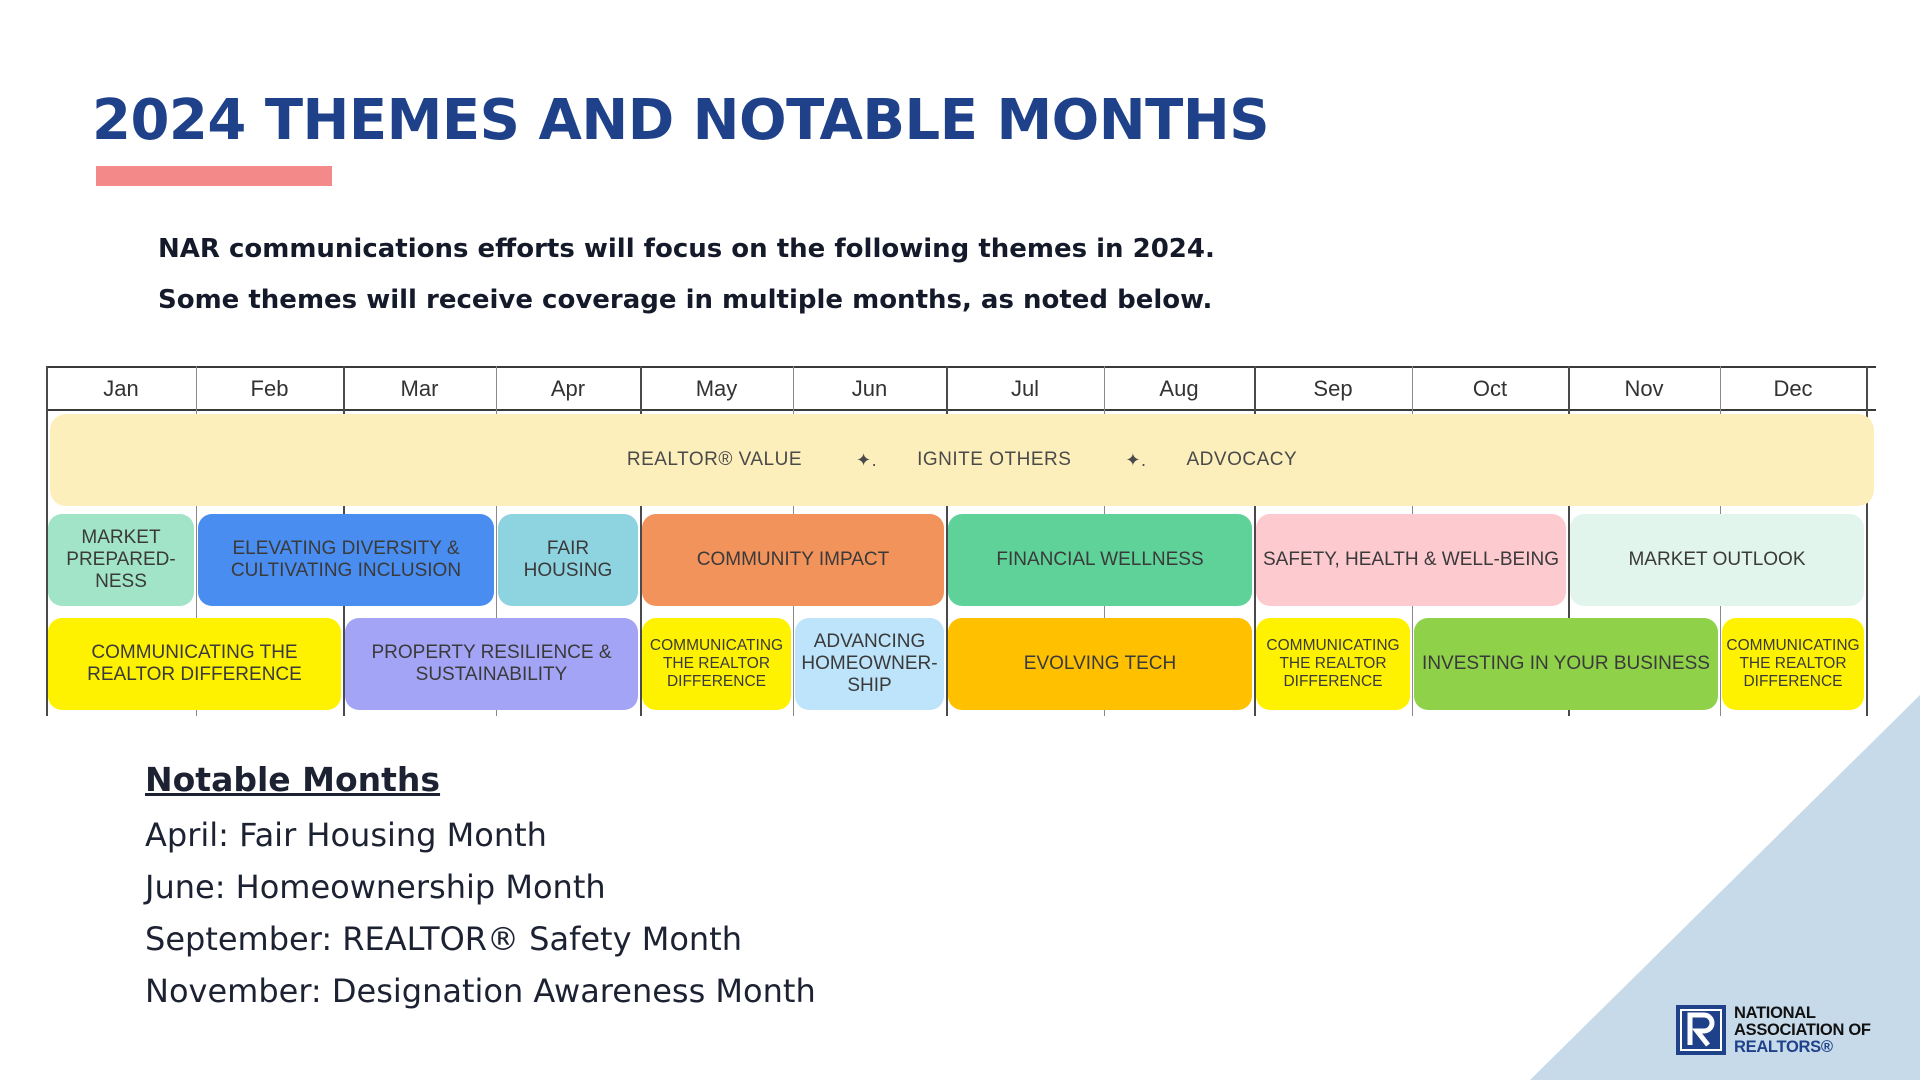 The width and height of the screenshot is (1920, 1080). Describe the element at coordinates (869, 388) in the screenshot. I see `month-jun: Jun` at that location.